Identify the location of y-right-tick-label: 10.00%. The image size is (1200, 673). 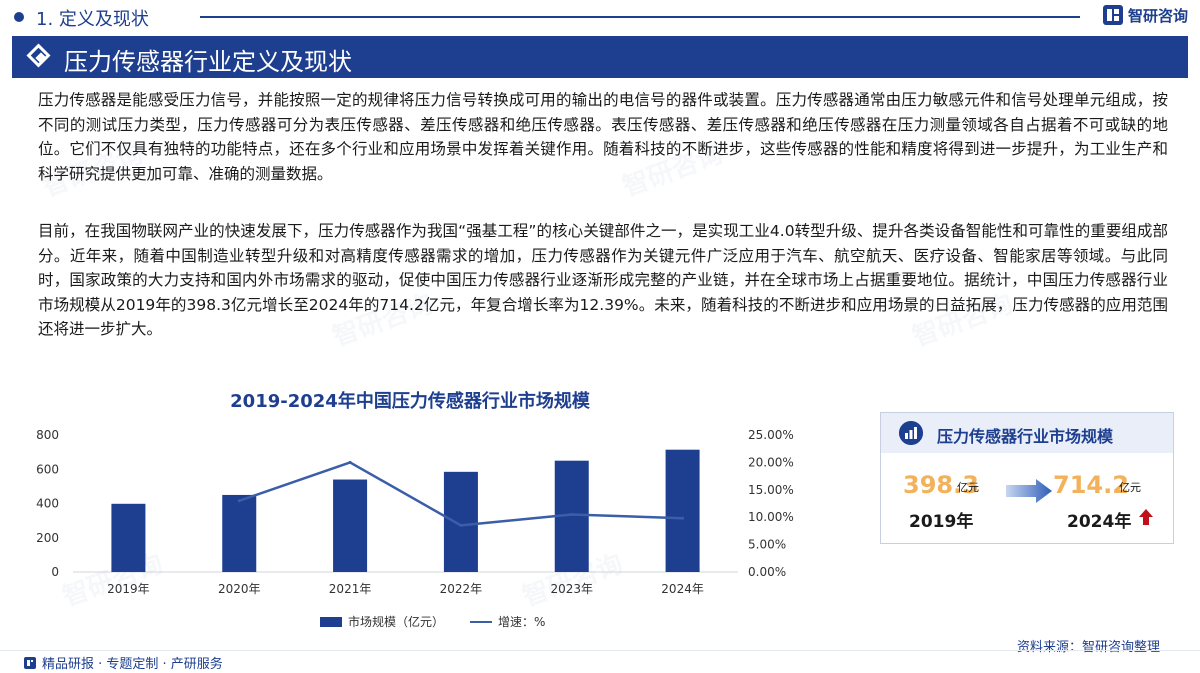
(771, 517).